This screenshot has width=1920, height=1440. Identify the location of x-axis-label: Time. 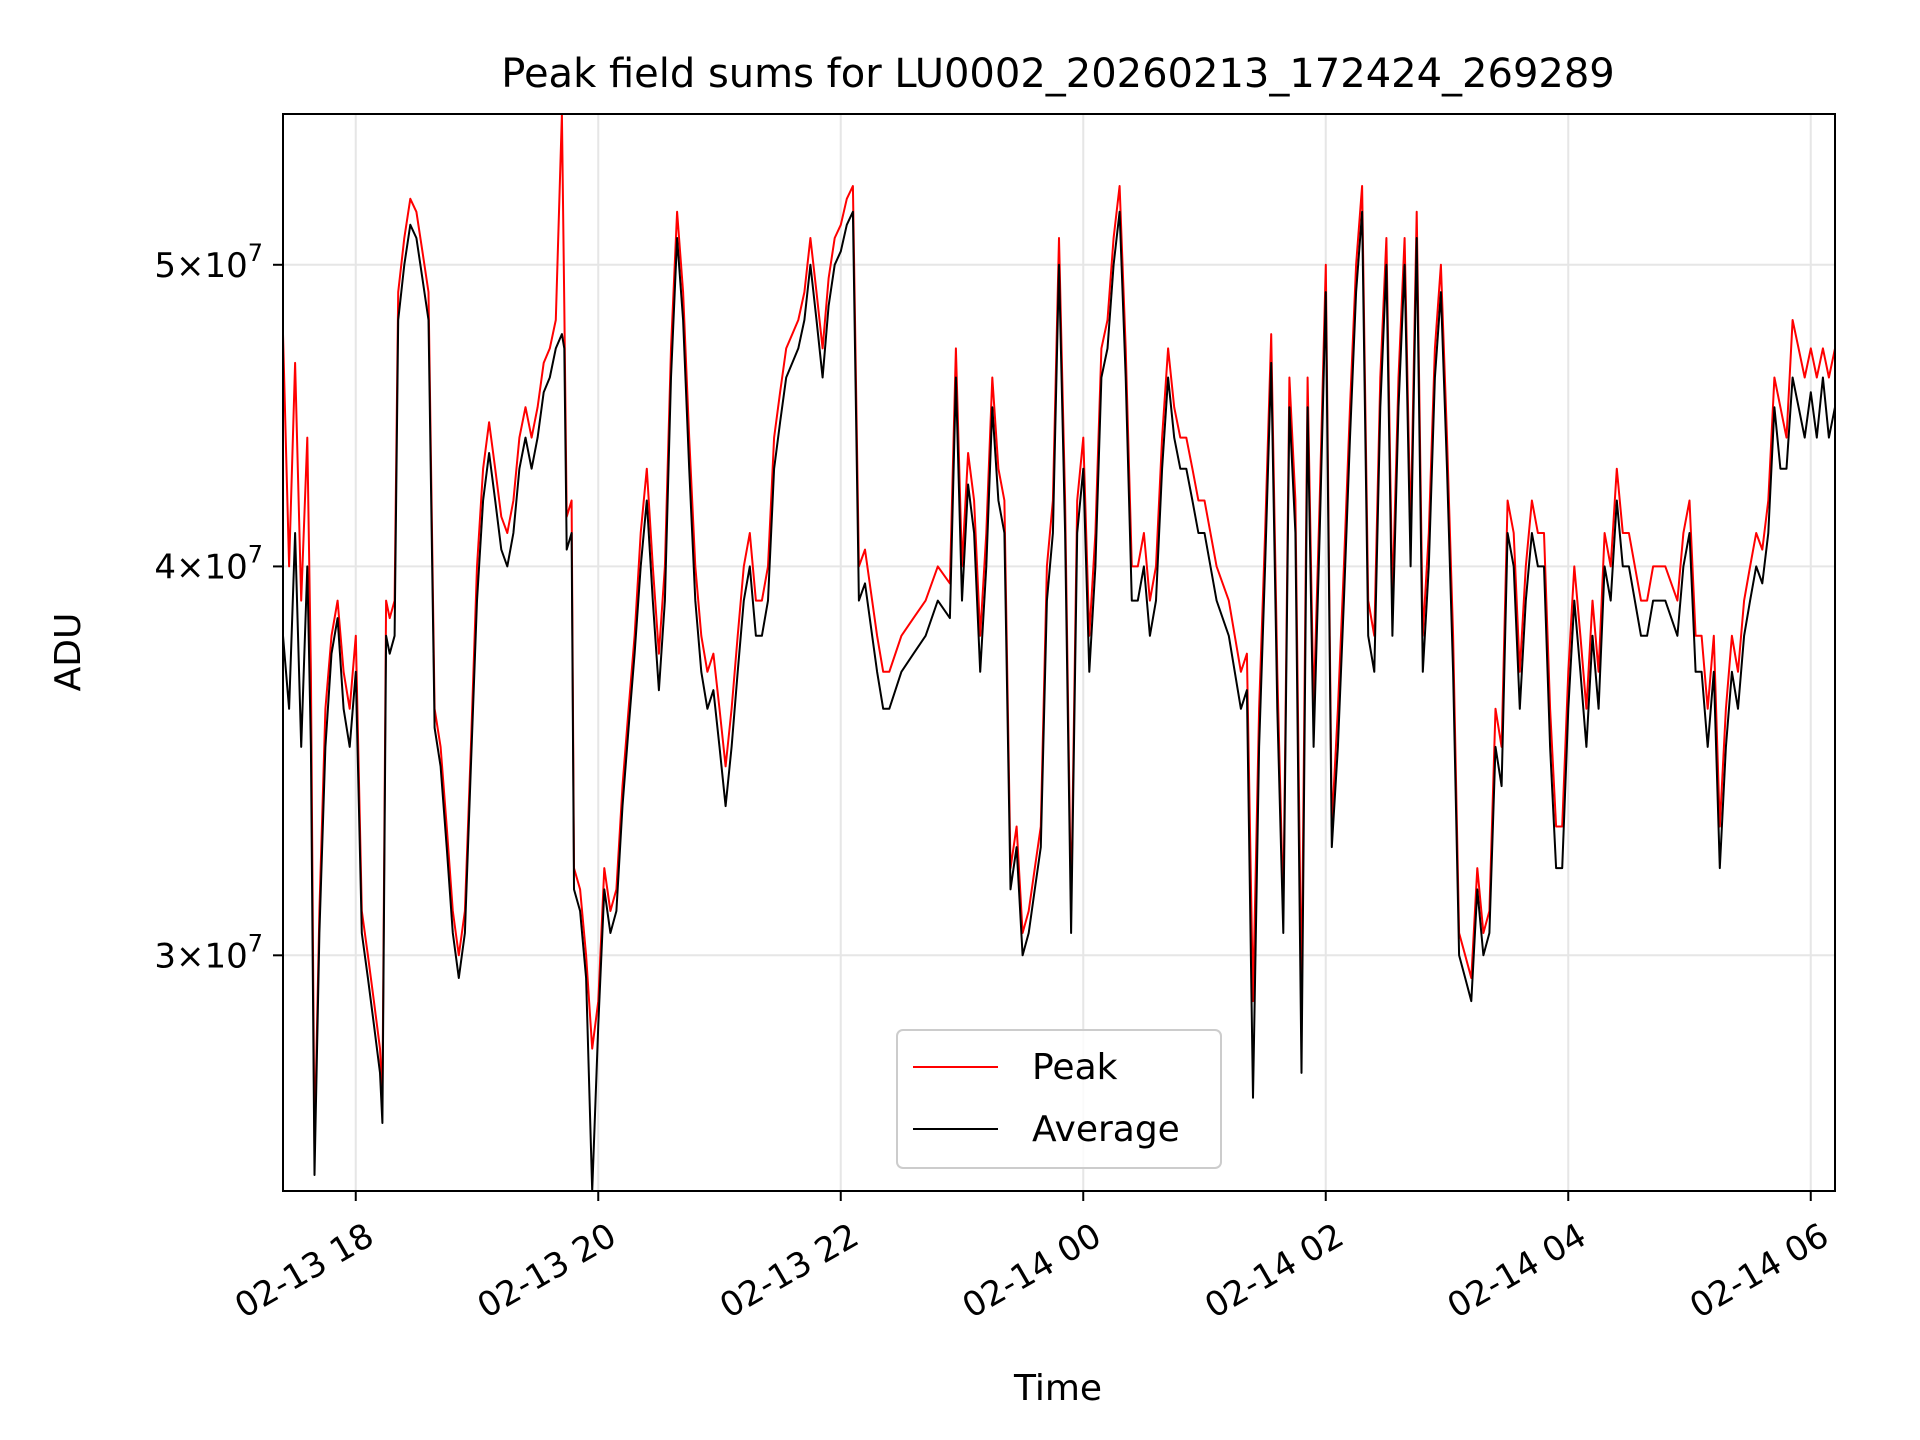
(1057, 1388).